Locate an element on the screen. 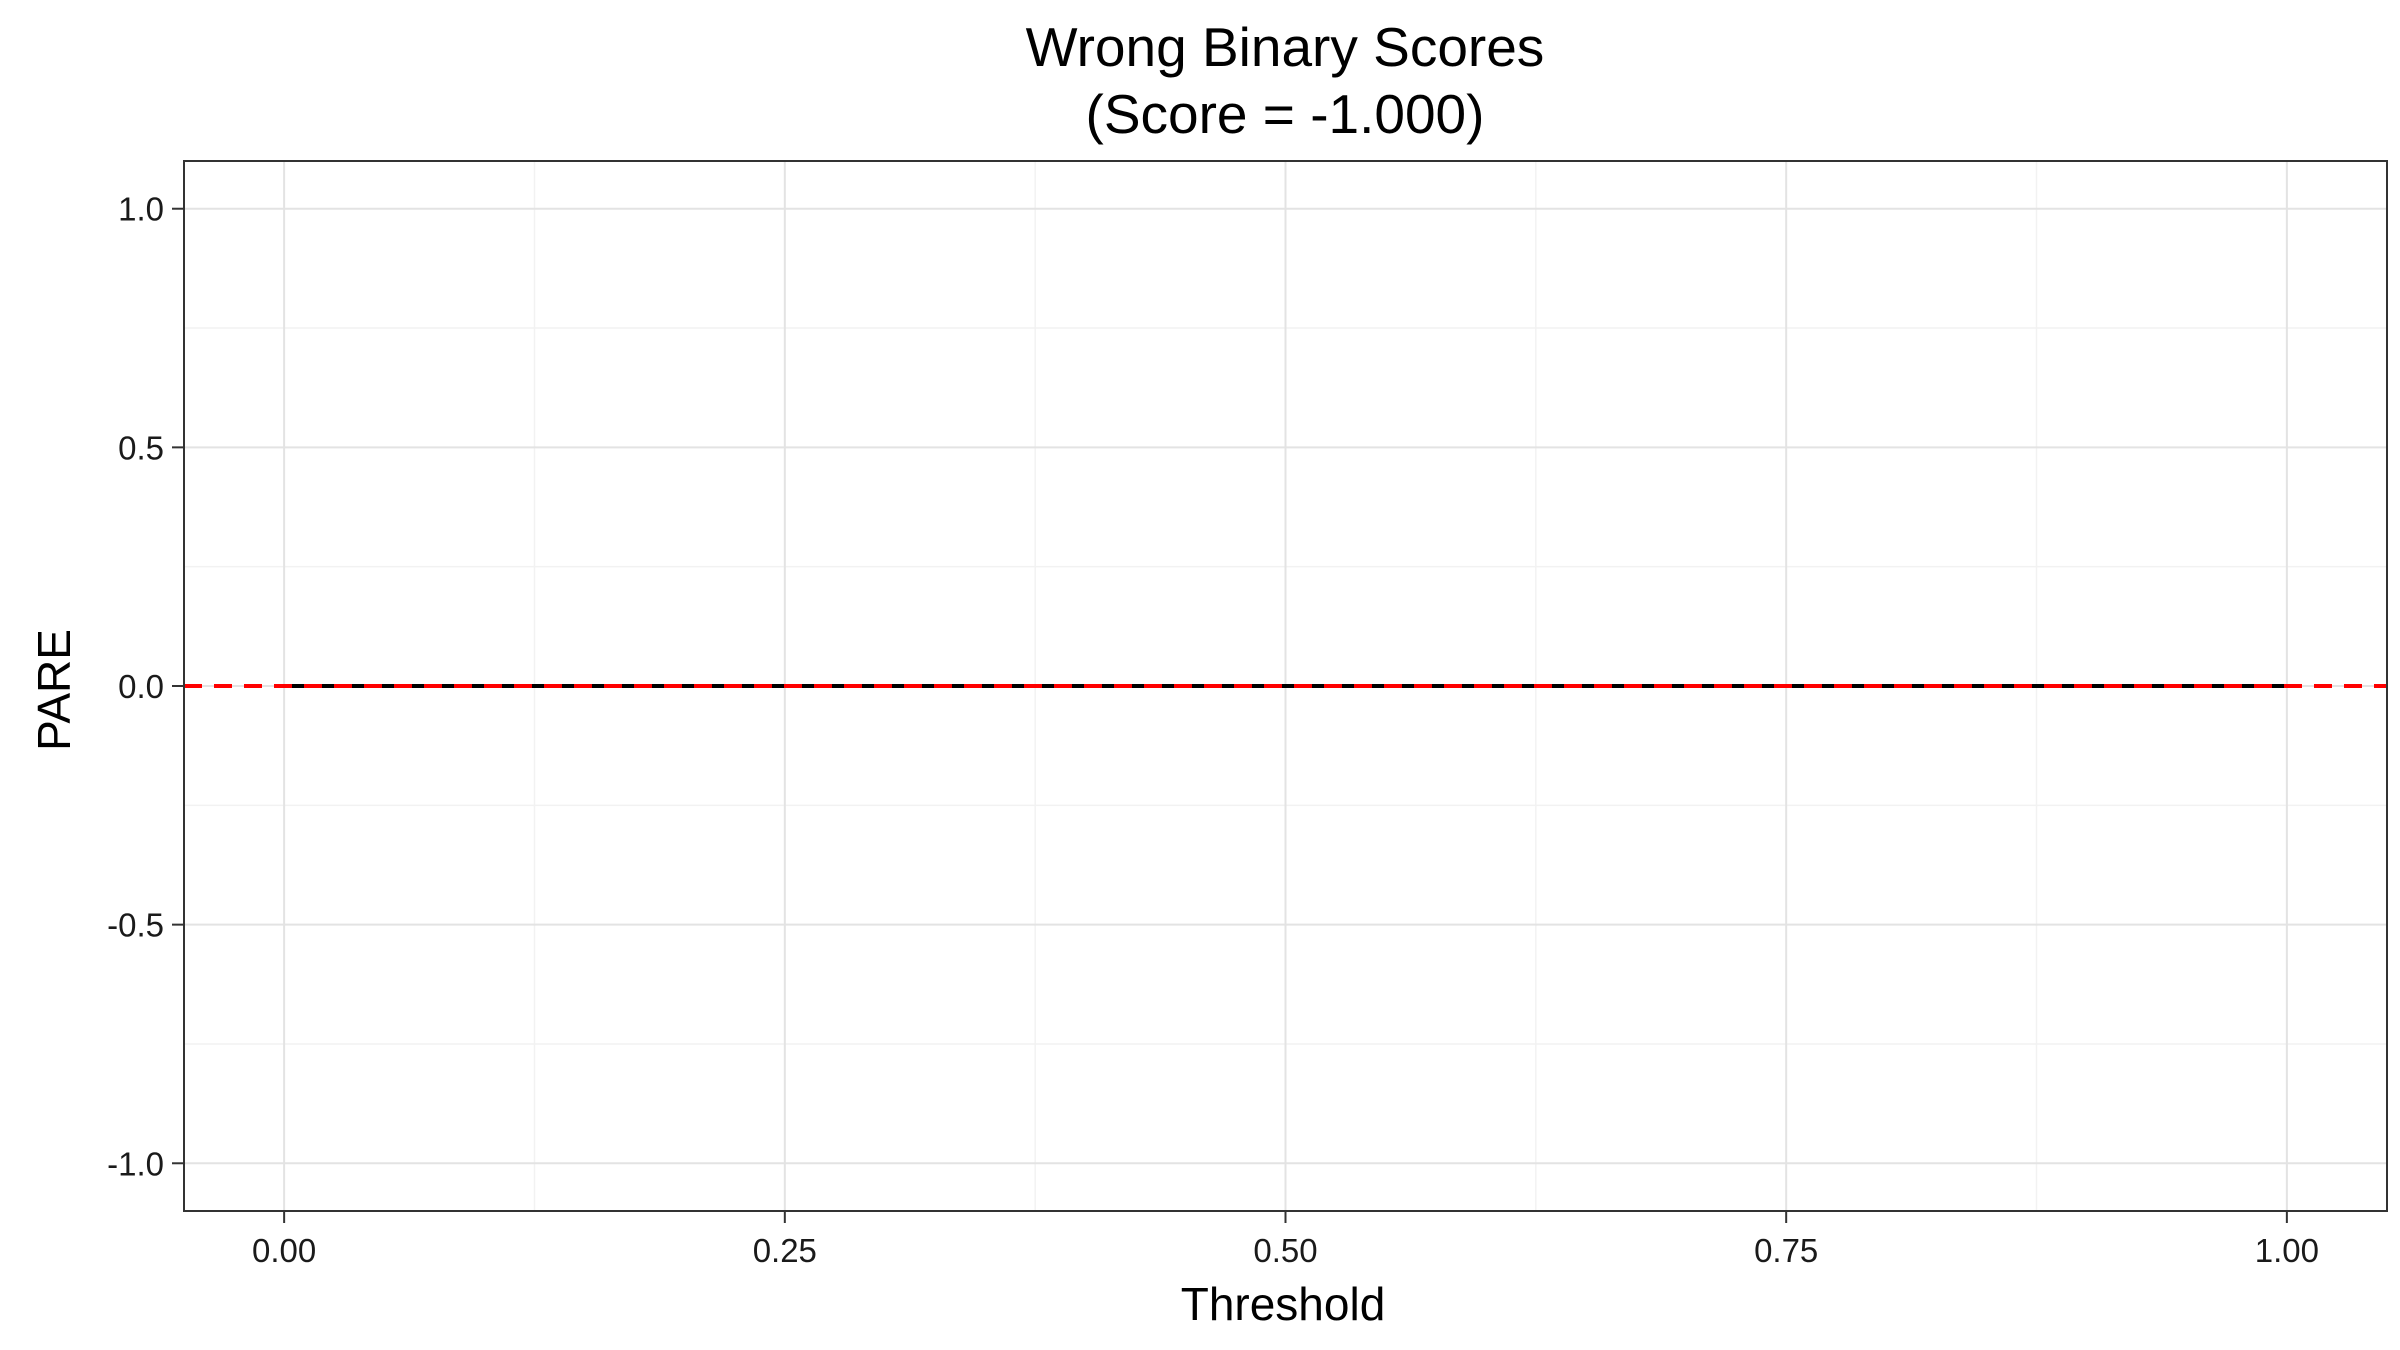  x-tick-label: 0.50 is located at coordinates (1285, 1250).